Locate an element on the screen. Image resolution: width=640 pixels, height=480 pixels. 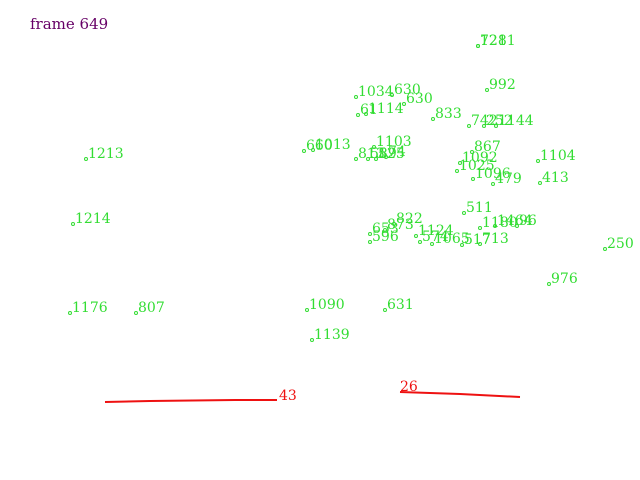
track-point: 813 is located at coordinates (369, 154).